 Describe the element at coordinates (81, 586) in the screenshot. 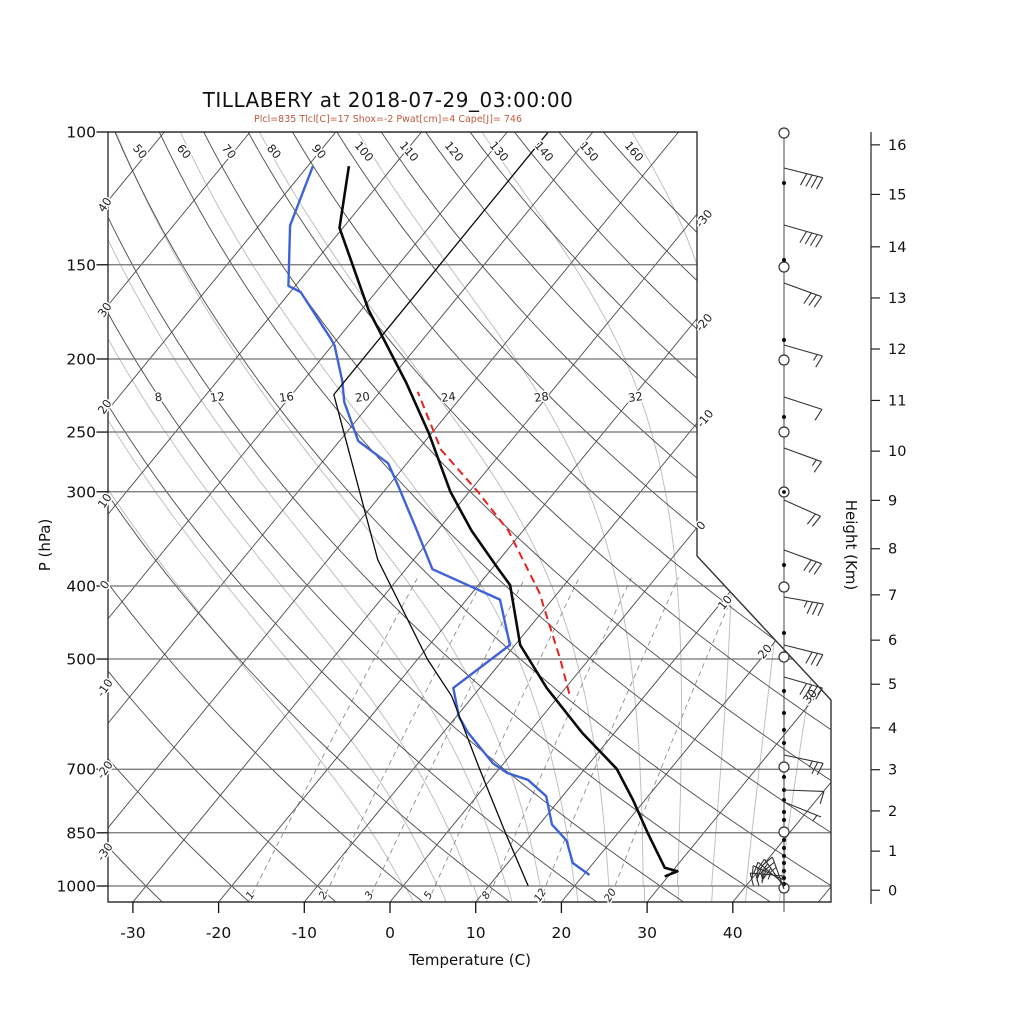

I see `pressure-tick-label: 400` at that location.